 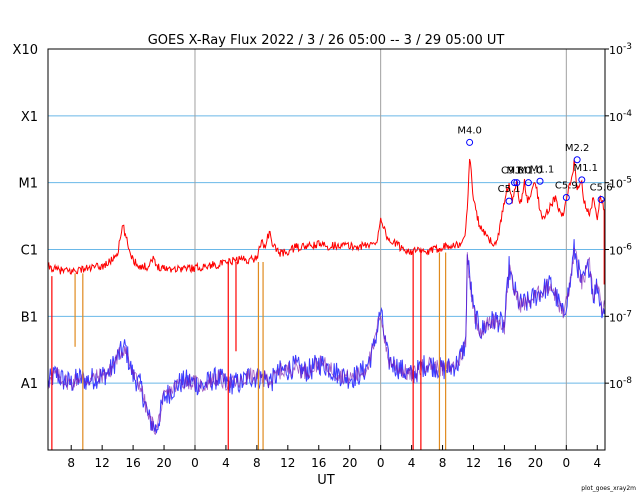 What do you see at coordinates (627, 248) in the screenshot?
I see `tick-exponent: -6` at bounding box center [627, 248].